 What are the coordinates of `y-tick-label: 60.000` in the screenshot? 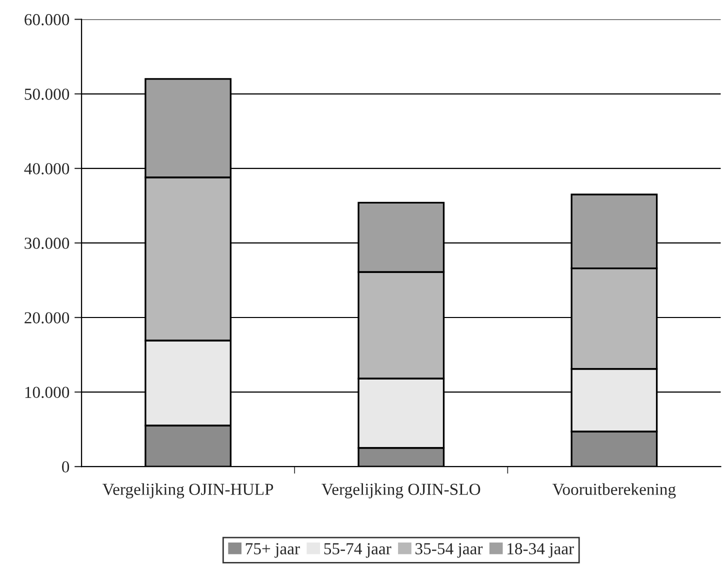 It's located at (47, 20).